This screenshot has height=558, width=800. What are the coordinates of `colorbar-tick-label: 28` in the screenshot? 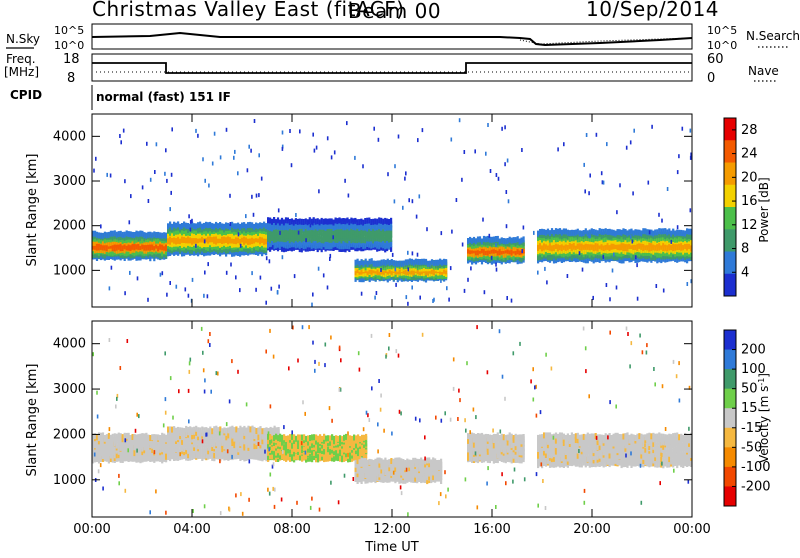 It's located at (749, 130).